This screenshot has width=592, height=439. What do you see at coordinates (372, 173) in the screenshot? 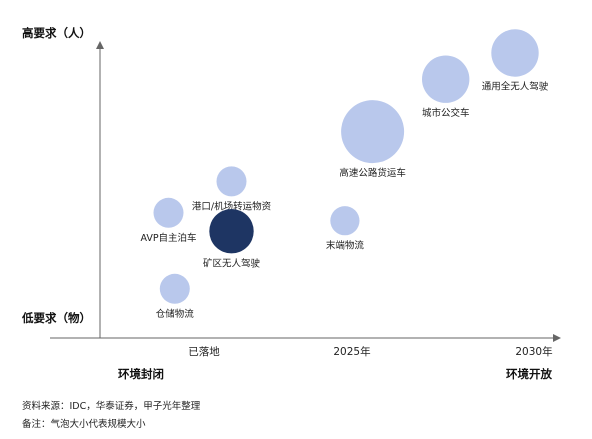
I see `bubble-label-5: 高速公路货运车` at bounding box center [372, 173].